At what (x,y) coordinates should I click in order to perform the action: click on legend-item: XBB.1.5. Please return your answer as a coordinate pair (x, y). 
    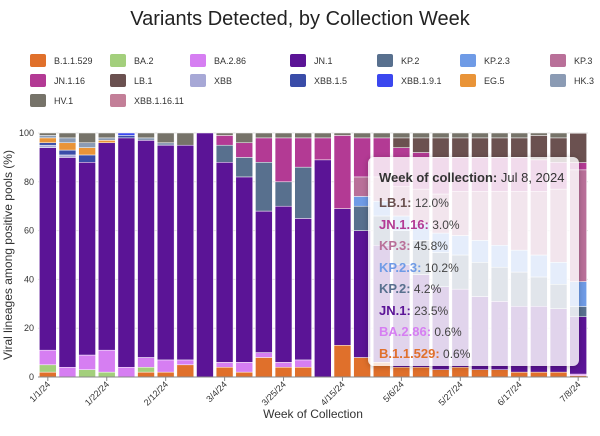
    Looking at the image, I should click on (318, 80).